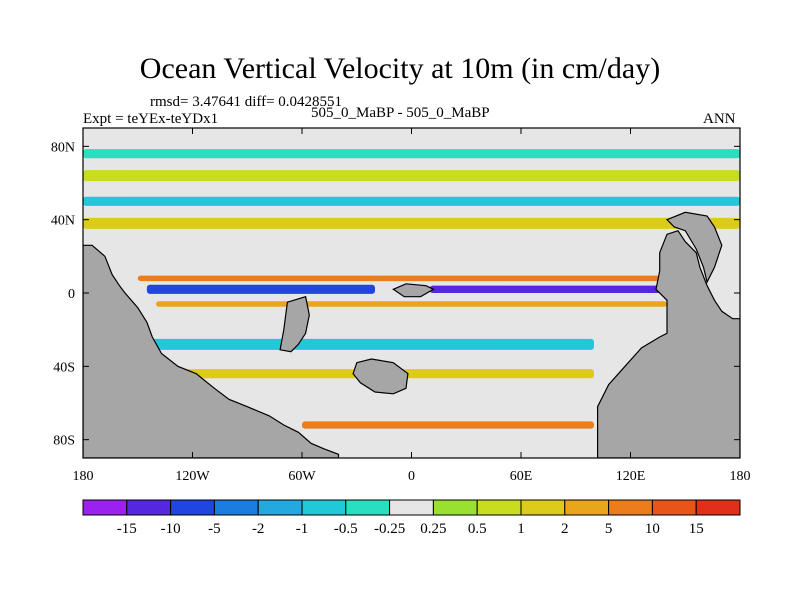  I want to click on x-tick-label: 60E, so click(521, 476).